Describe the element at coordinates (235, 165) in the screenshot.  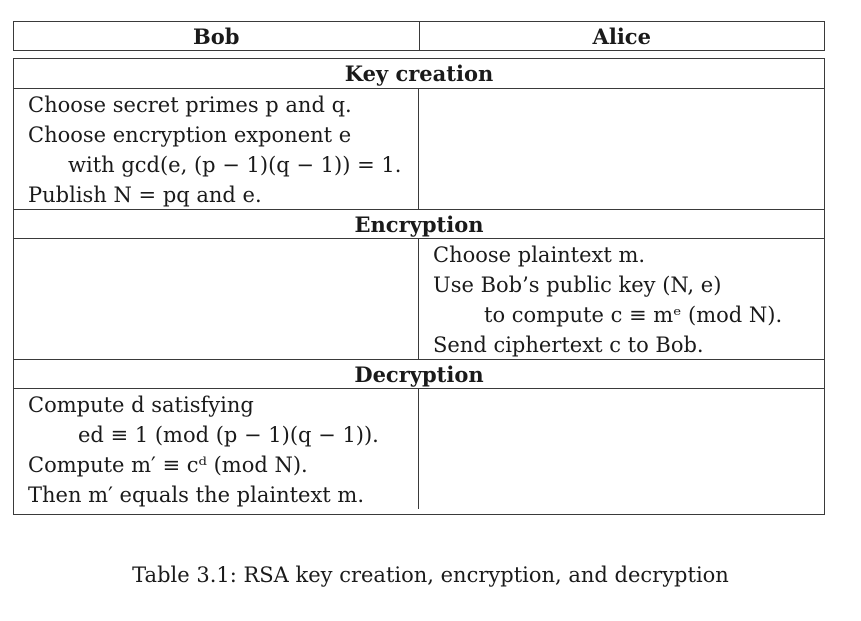
I see `step-line: with gcd(e, (p − 1)(q − 1)) = 1.` at that location.